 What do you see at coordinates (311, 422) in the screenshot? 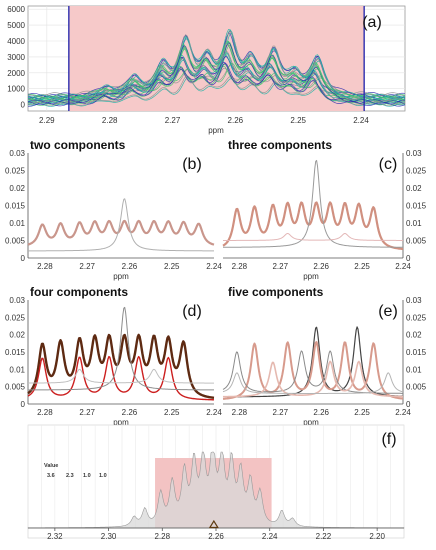
I see `panel-e-xlabel: ppm` at bounding box center [311, 422].